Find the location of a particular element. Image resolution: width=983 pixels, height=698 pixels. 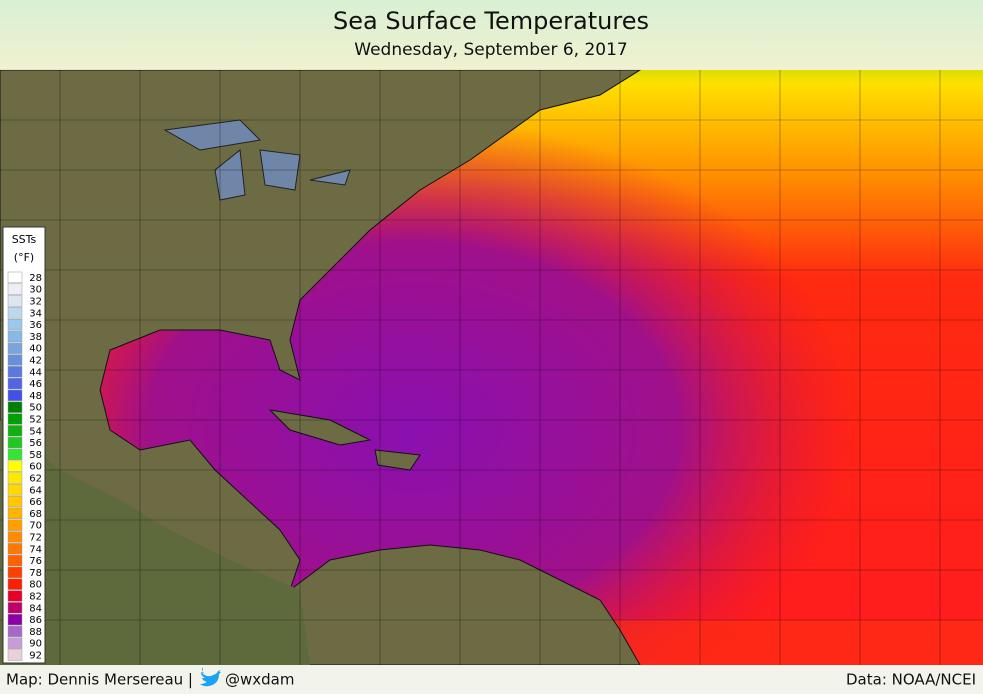

legend-label: 84 is located at coordinates (35, 608).